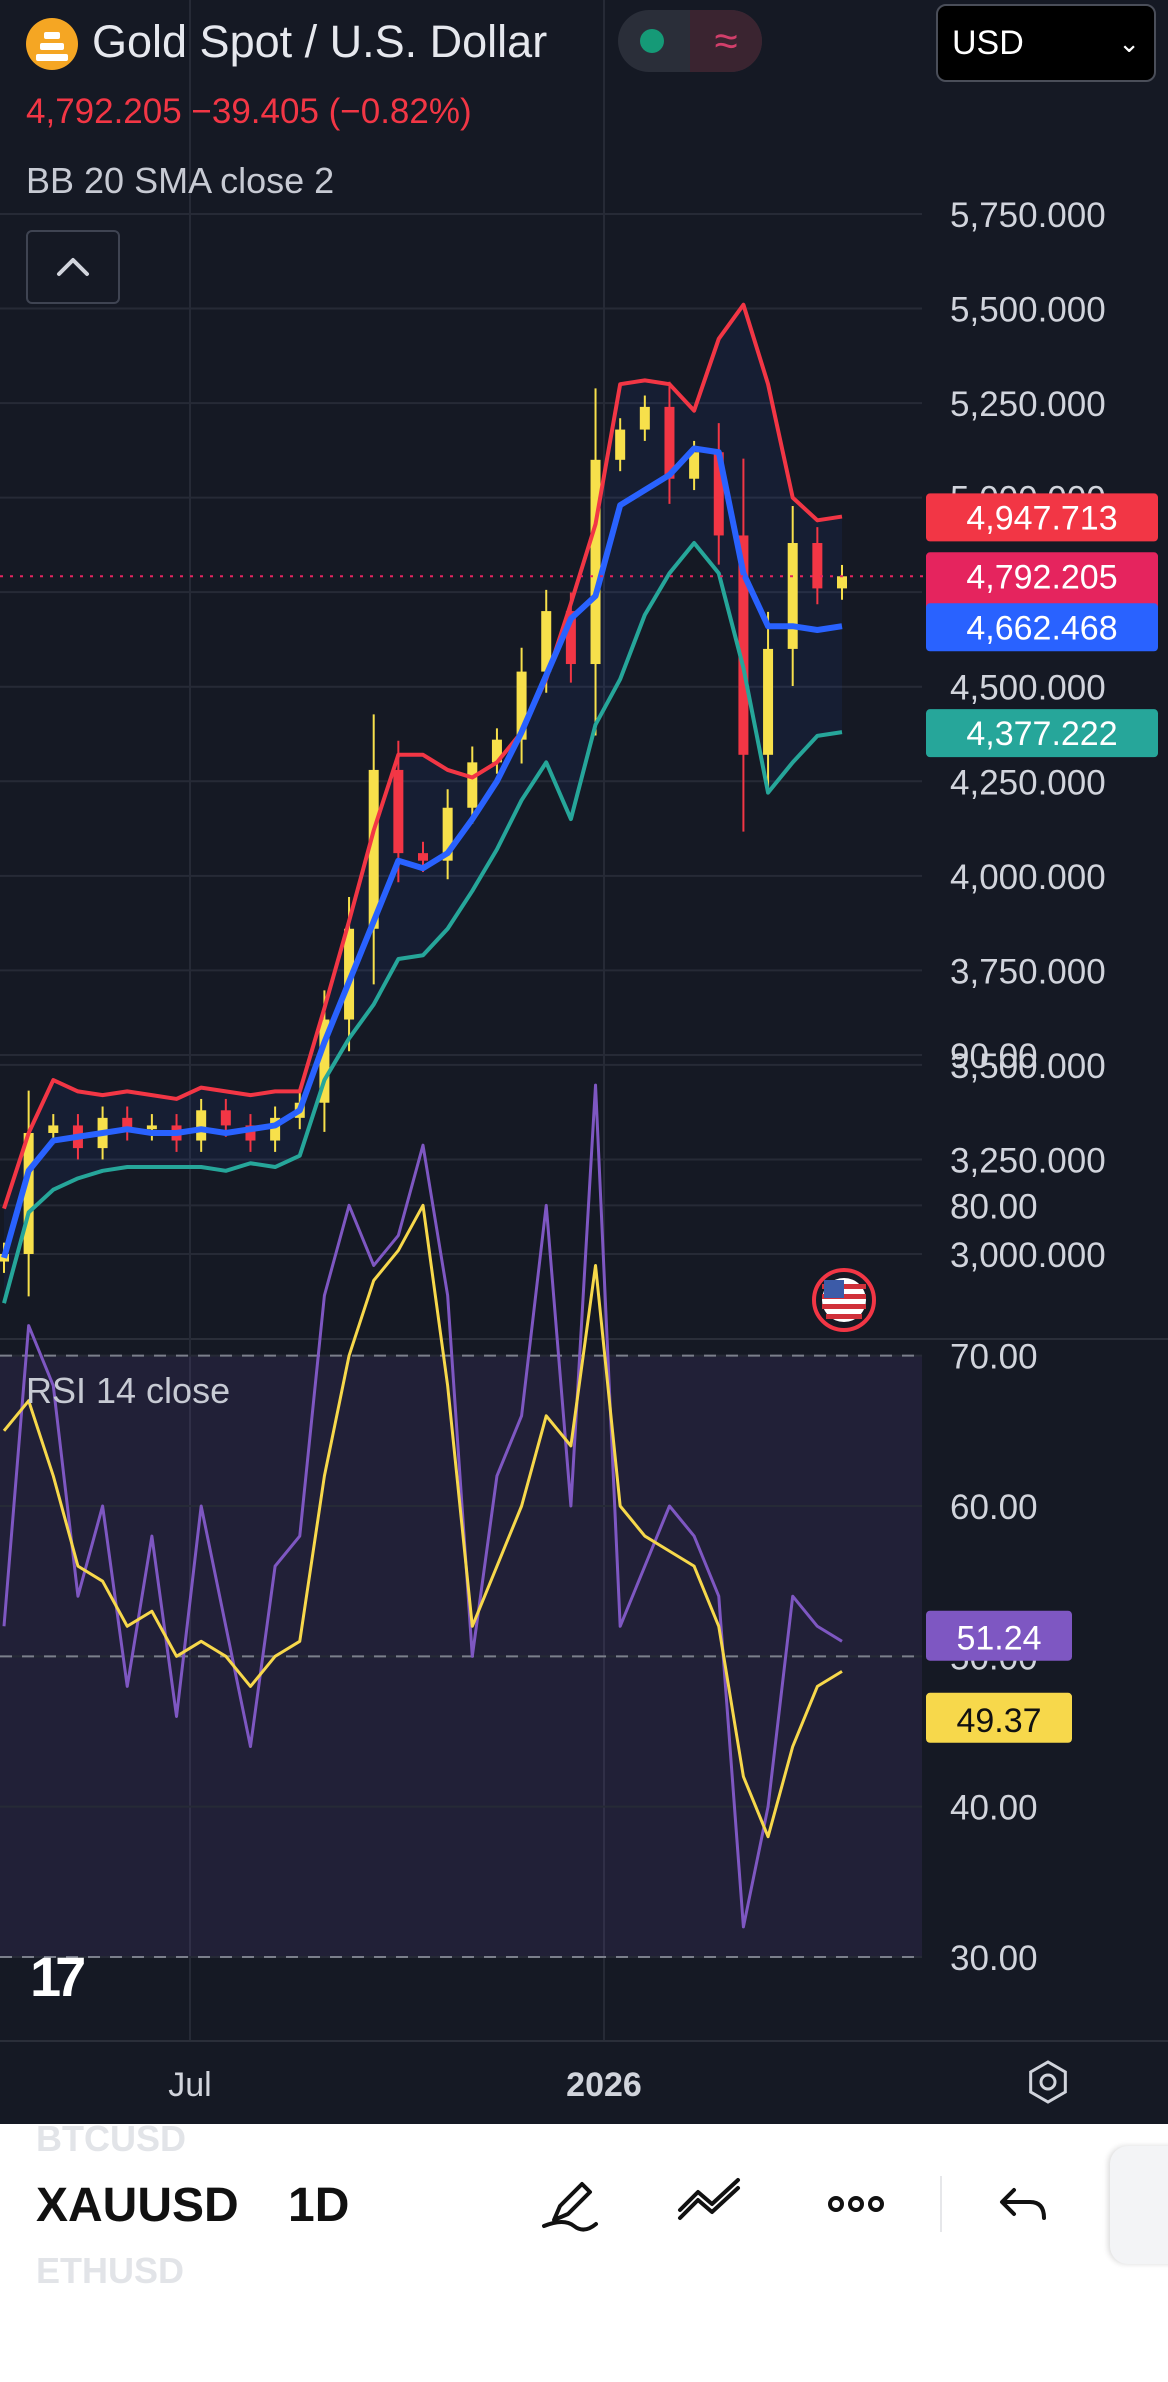 This screenshot has width=1168, height=2382. What do you see at coordinates (1139, 2205) in the screenshot?
I see `more-tools-panel` at bounding box center [1139, 2205].